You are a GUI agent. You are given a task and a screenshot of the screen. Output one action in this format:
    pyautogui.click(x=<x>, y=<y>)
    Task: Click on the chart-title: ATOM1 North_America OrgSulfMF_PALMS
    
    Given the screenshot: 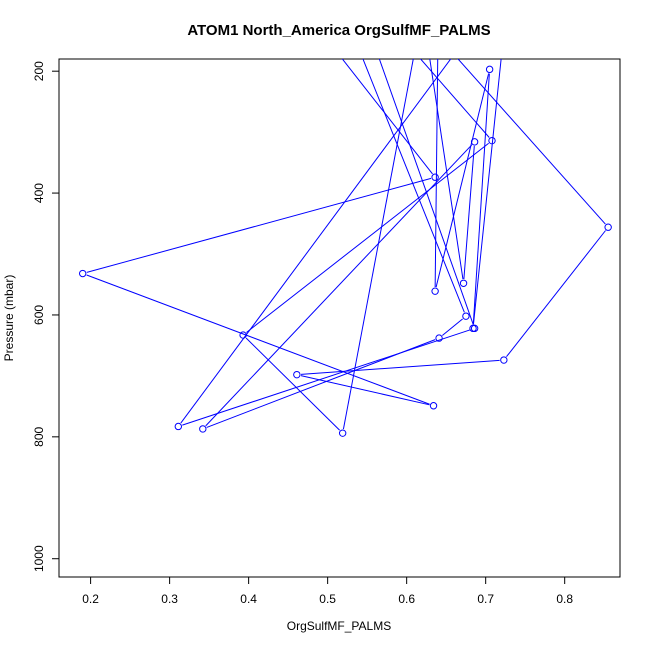 What is the action you would take?
    pyautogui.click(x=338, y=30)
    